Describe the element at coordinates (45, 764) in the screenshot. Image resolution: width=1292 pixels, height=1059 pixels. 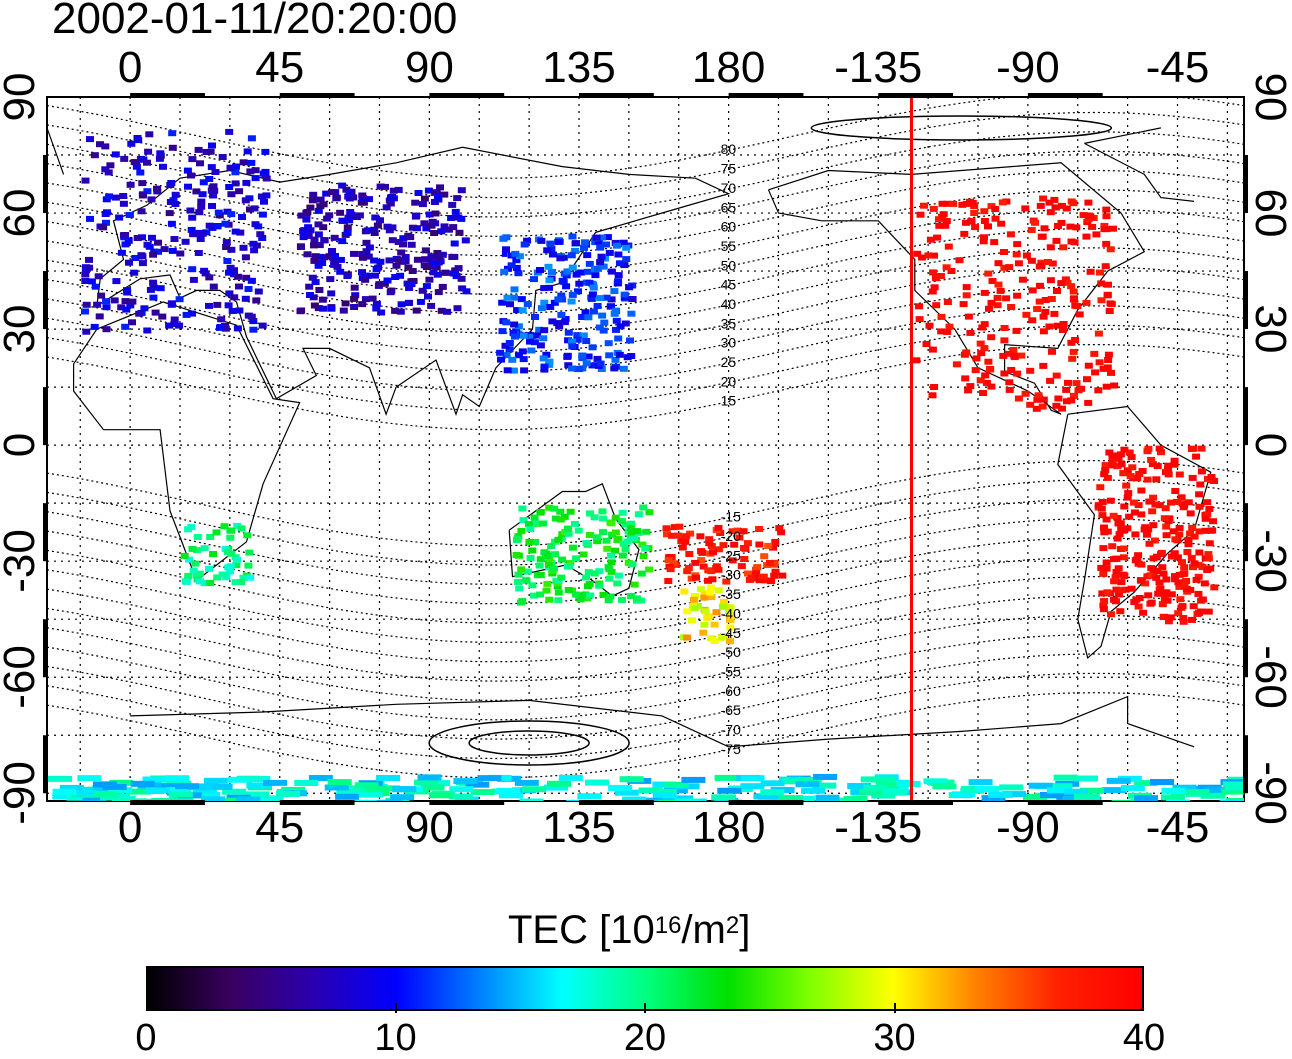
I see `frame-bar-left` at that location.